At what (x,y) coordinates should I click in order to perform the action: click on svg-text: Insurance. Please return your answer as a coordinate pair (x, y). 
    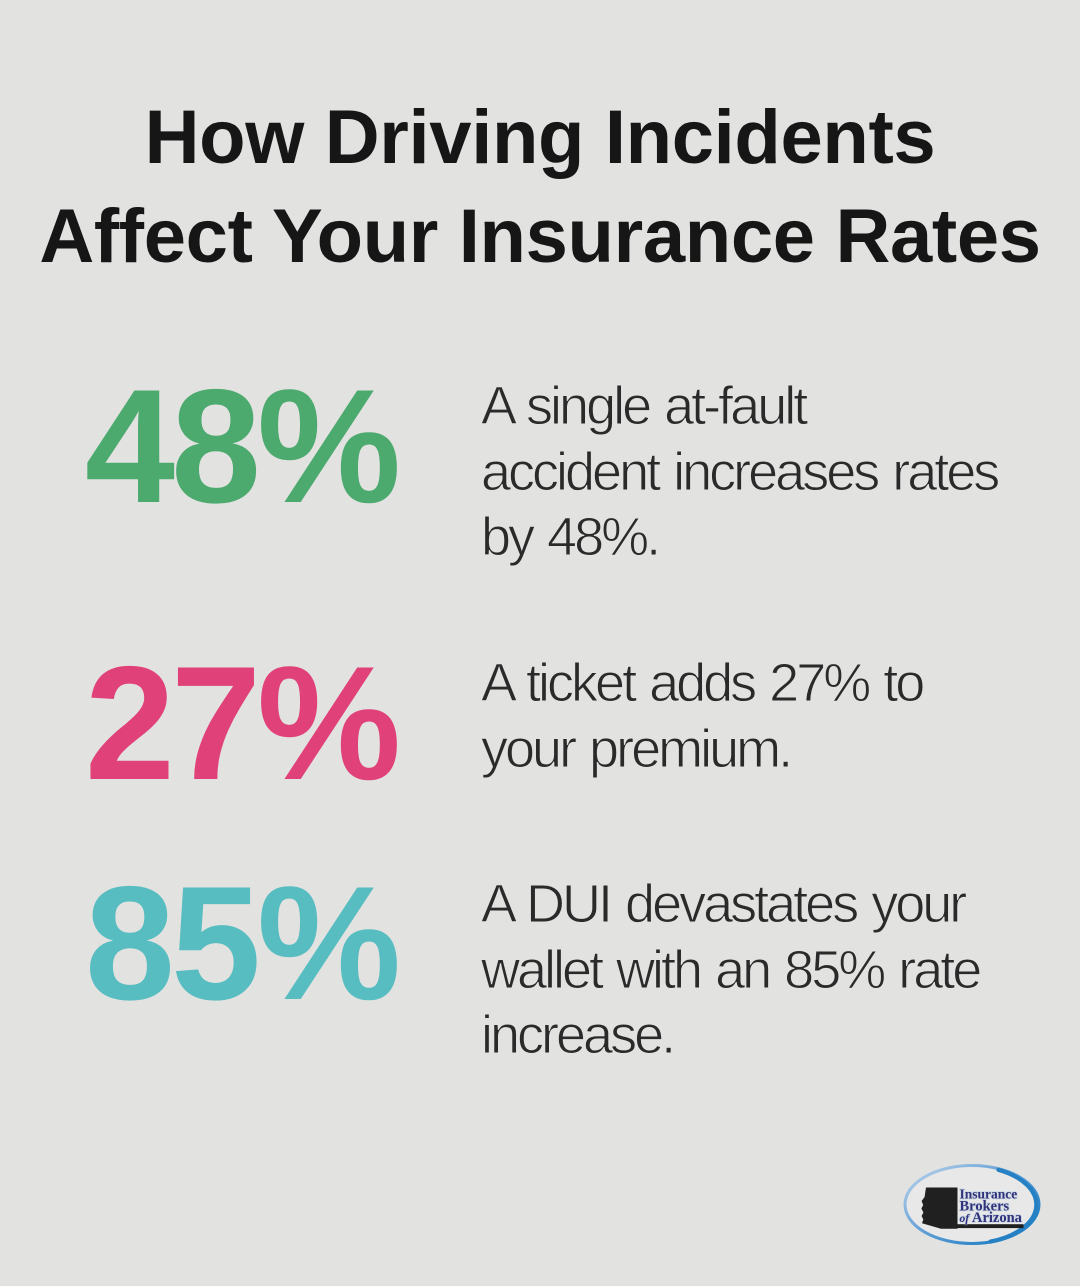
    Looking at the image, I should click on (989, 1194).